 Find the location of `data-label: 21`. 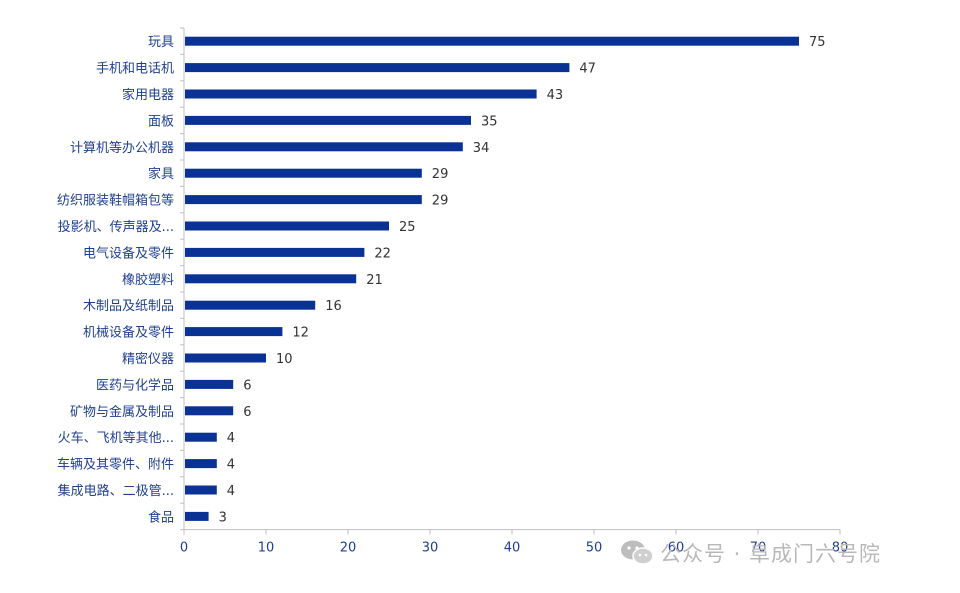

data-label: 21 is located at coordinates (374, 280).